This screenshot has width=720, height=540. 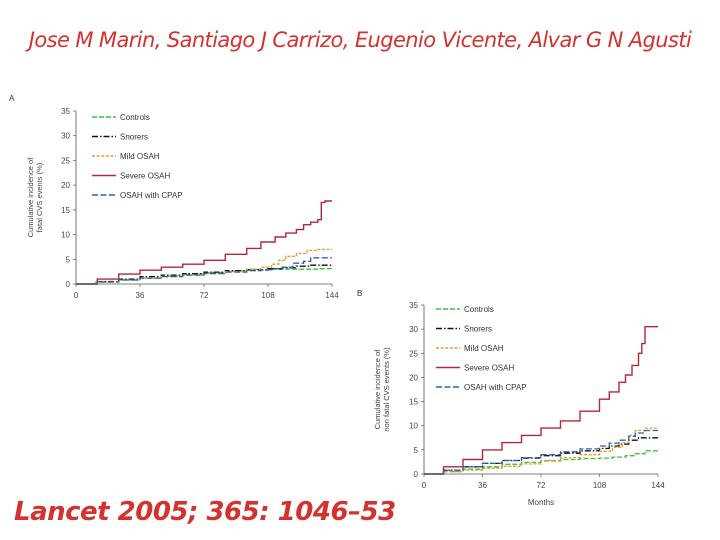 What do you see at coordinates (386, 389) in the screenshot?
I see `y-axis-label-line: non fatal CVS events (%)` at bounding box center [386, 389].